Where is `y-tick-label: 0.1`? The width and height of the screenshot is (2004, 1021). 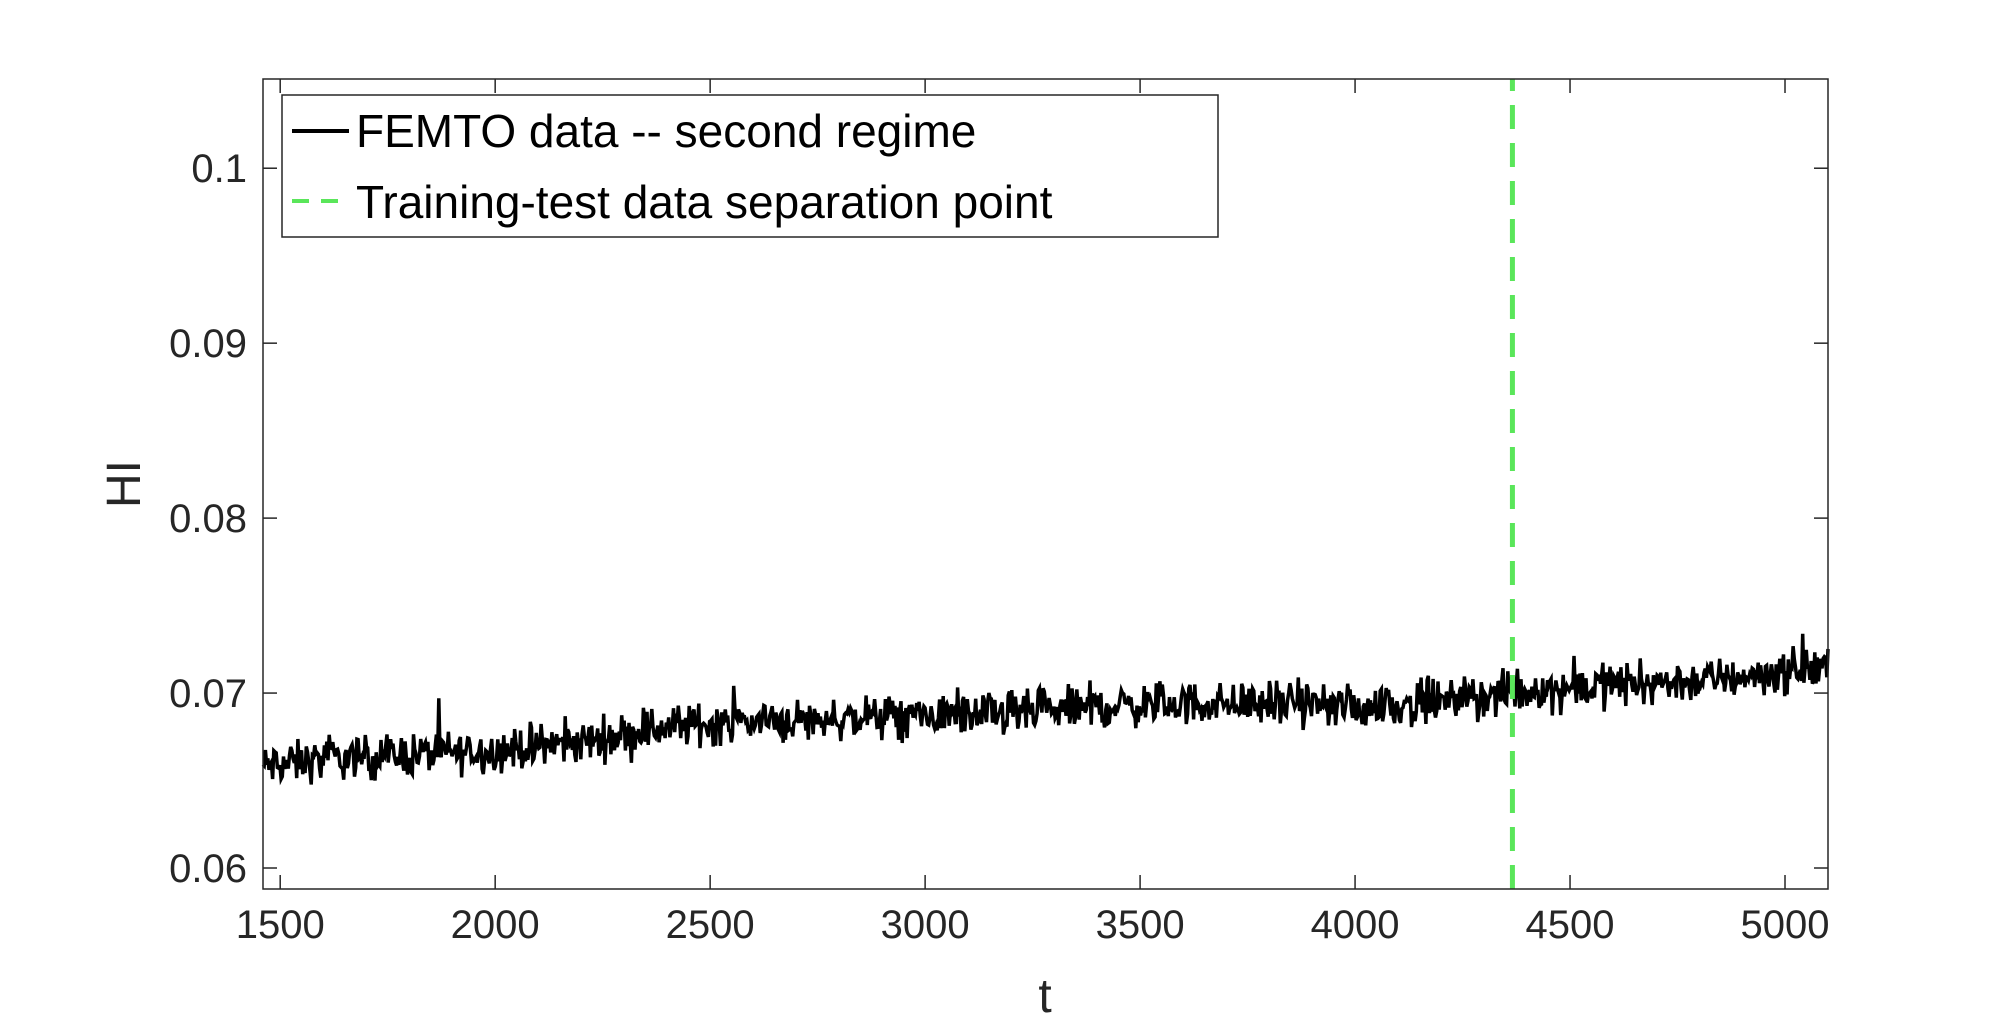
y-tick-label: 0.1 is located at coordinates (219, 169).